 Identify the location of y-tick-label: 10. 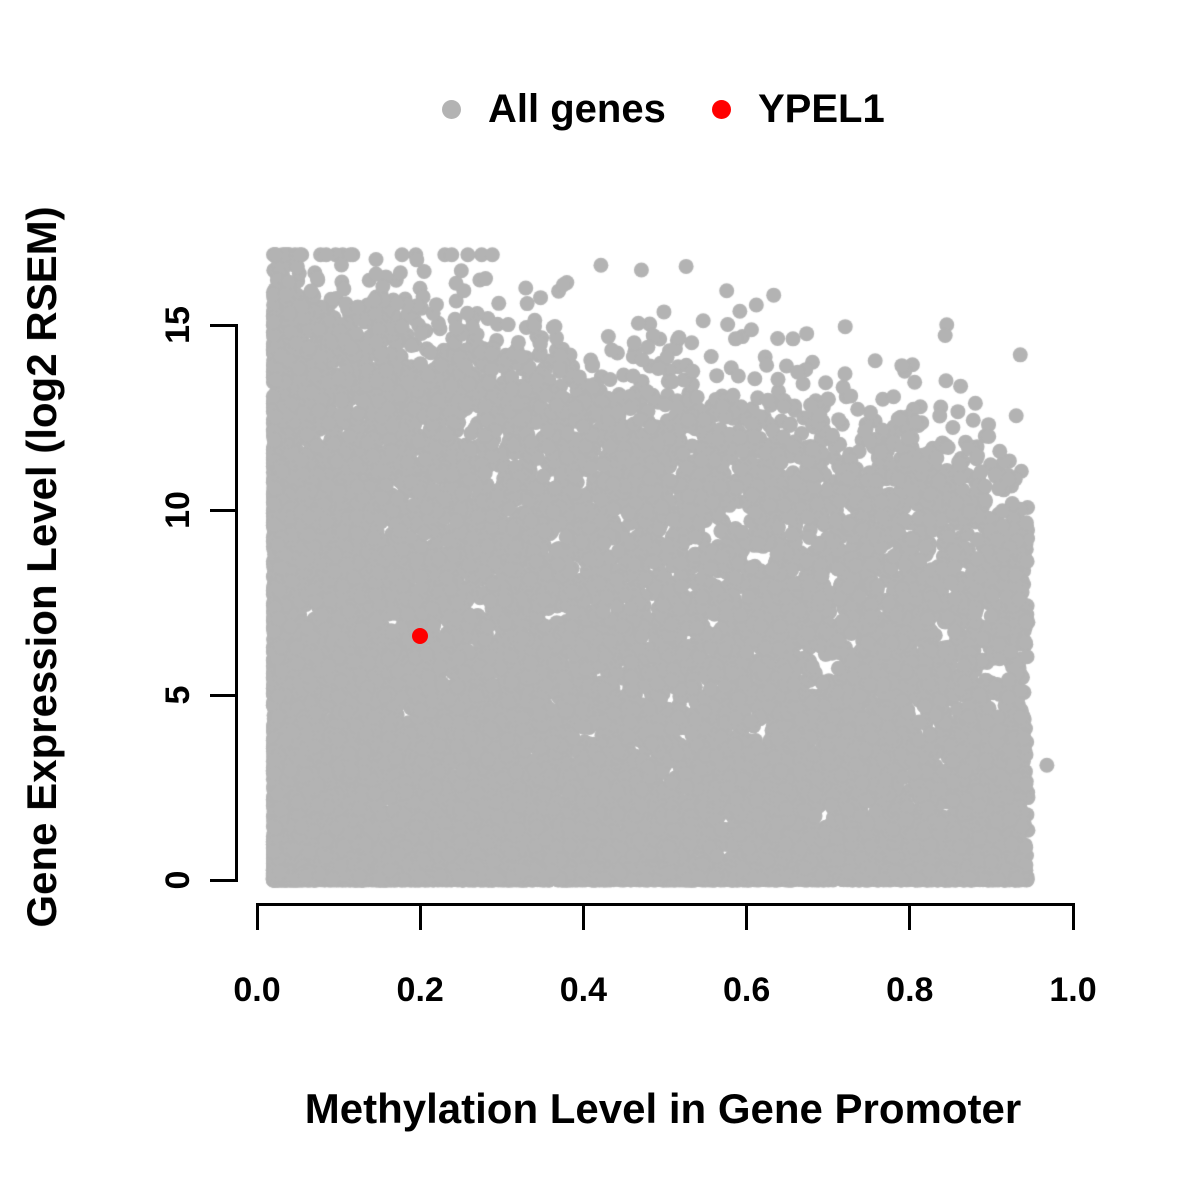
(178, 510).